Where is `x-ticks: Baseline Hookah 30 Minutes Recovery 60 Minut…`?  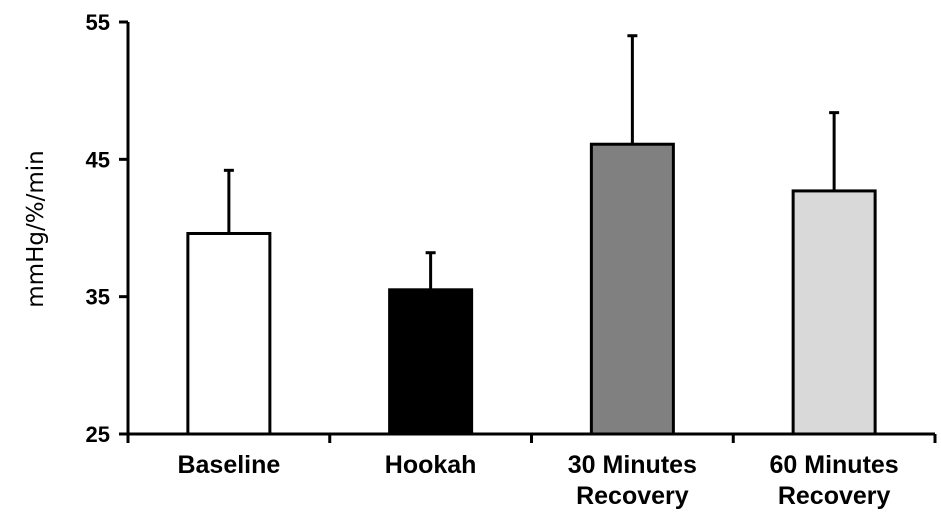
x-ticks: Baseline Hookah 30 Minutes Recovery 60 Minut… is located at coordinates (531, 472).